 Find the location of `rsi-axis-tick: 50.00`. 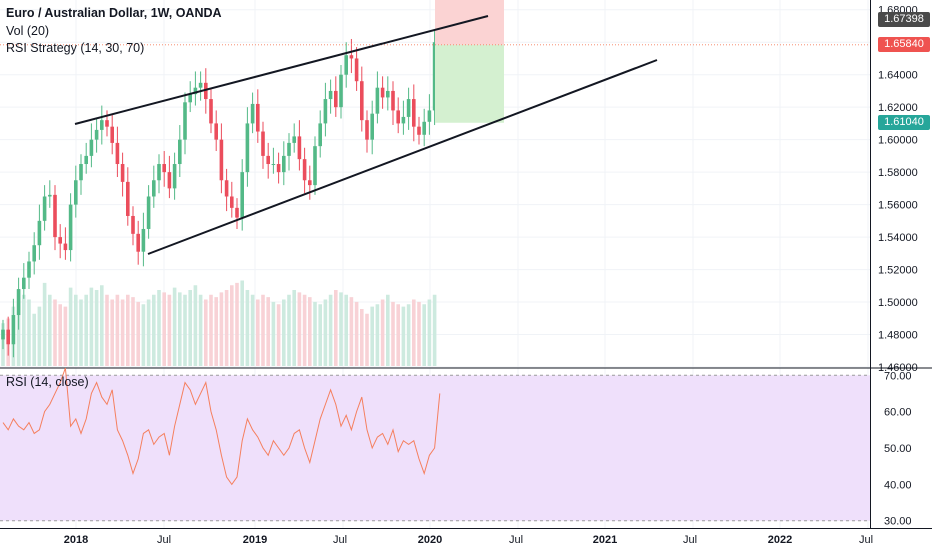

rsi-axis-tick: 50.00 is located at coordinates (898, 449).